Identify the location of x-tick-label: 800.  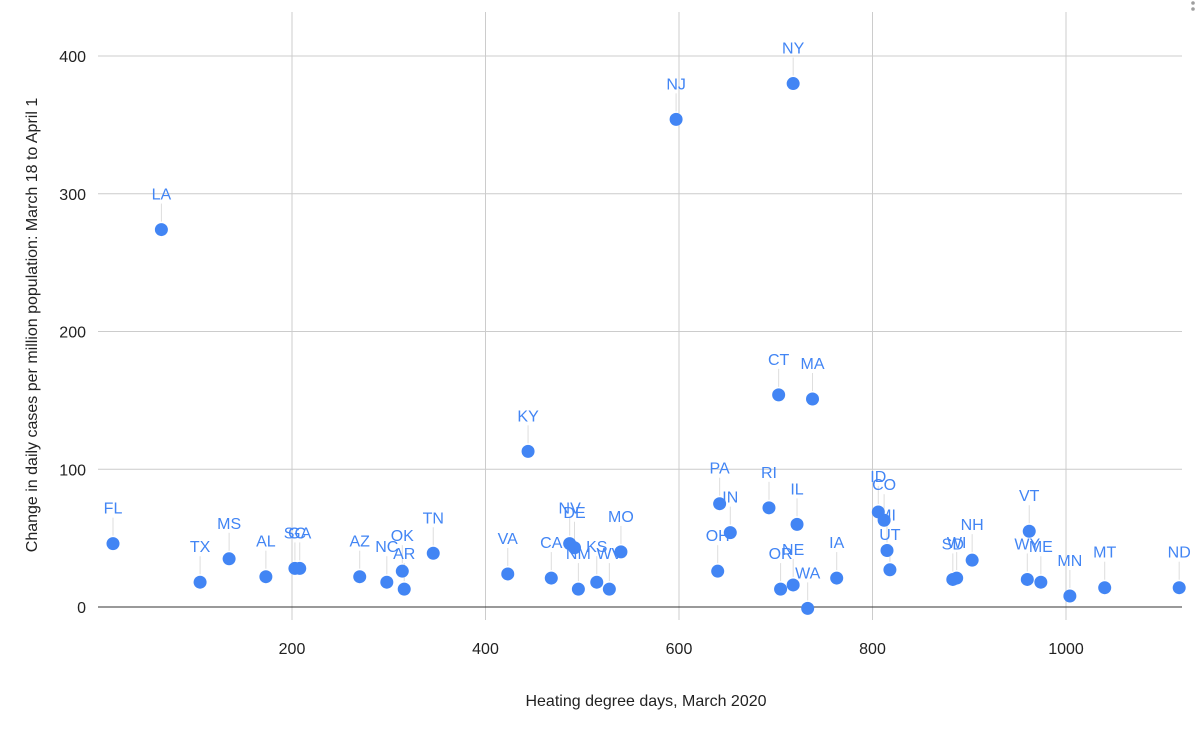
(872, 649).